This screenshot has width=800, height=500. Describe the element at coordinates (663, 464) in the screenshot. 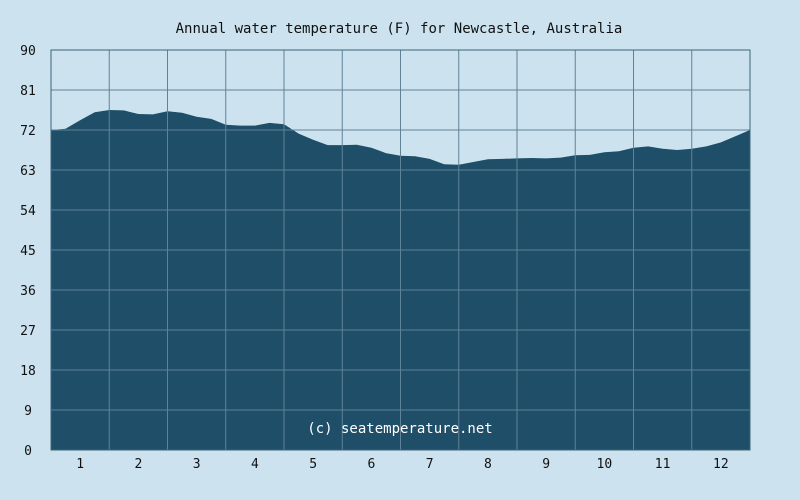

I see `x-tick-label: 11` at that location.